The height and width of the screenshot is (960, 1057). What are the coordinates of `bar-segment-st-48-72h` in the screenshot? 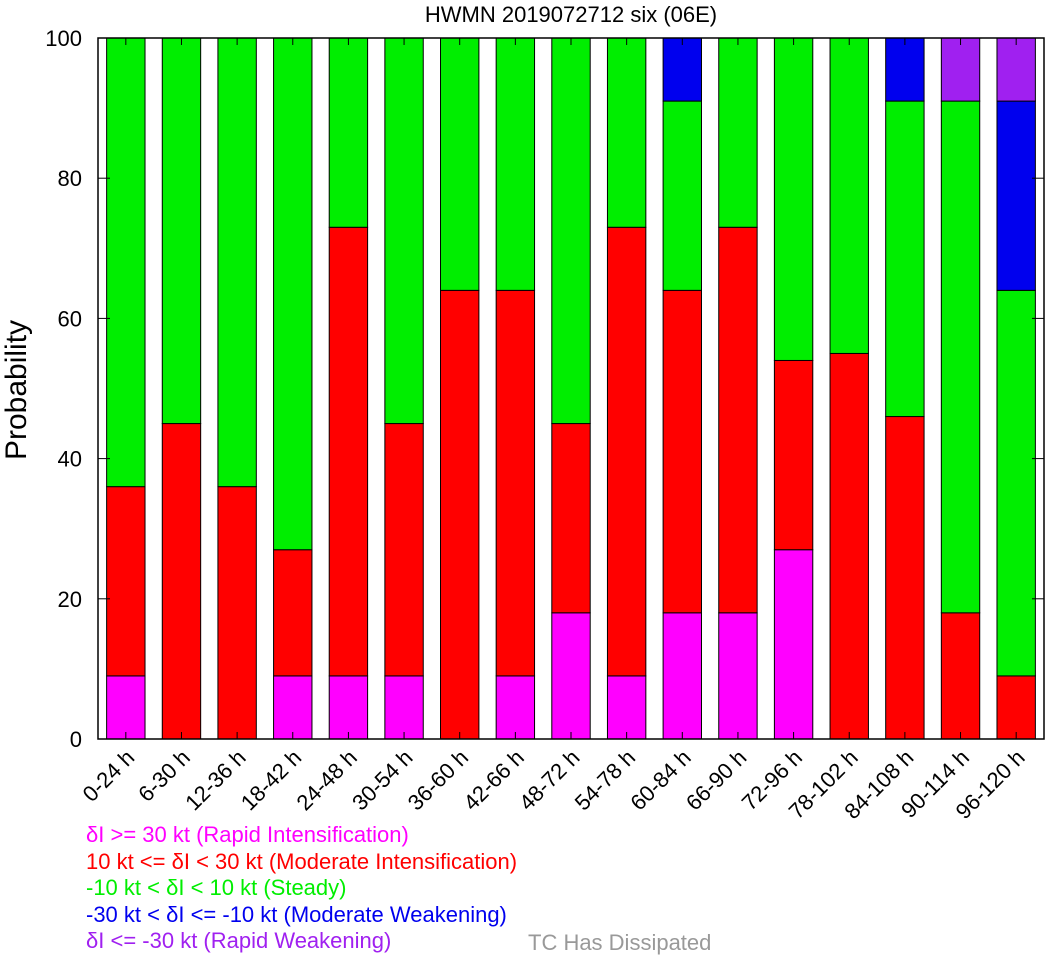 It's located at (571, 231).